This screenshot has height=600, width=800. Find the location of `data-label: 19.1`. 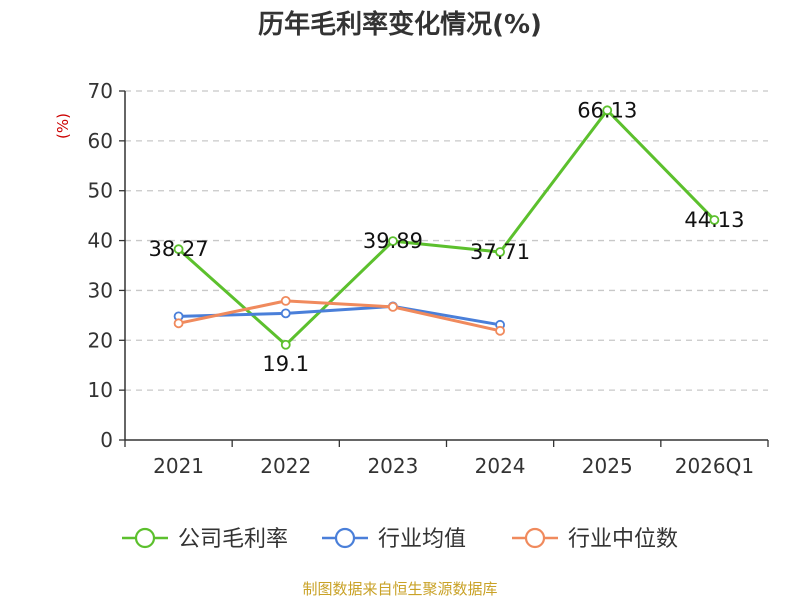

data-label: 19.1 is located at coordinates (285, 364).